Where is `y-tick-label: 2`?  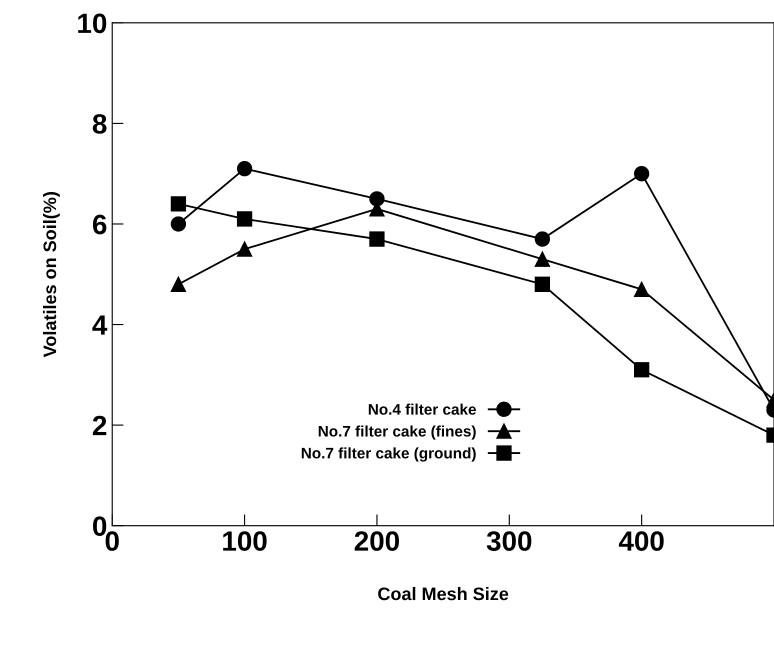 y-tick-label: 2 is located at coordinates (99, 426).